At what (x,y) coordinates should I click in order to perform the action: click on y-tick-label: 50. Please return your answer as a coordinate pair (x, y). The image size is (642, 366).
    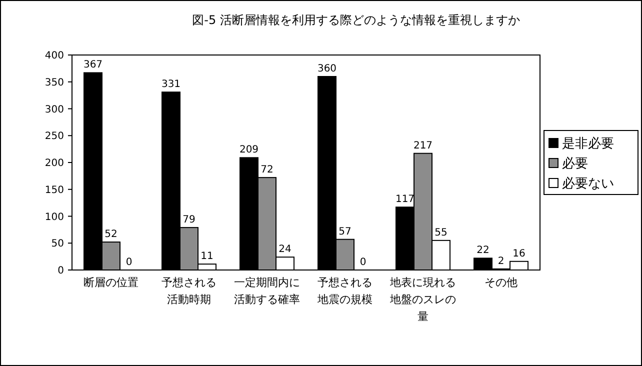
    Looking at the image, I should click on (57, 244).